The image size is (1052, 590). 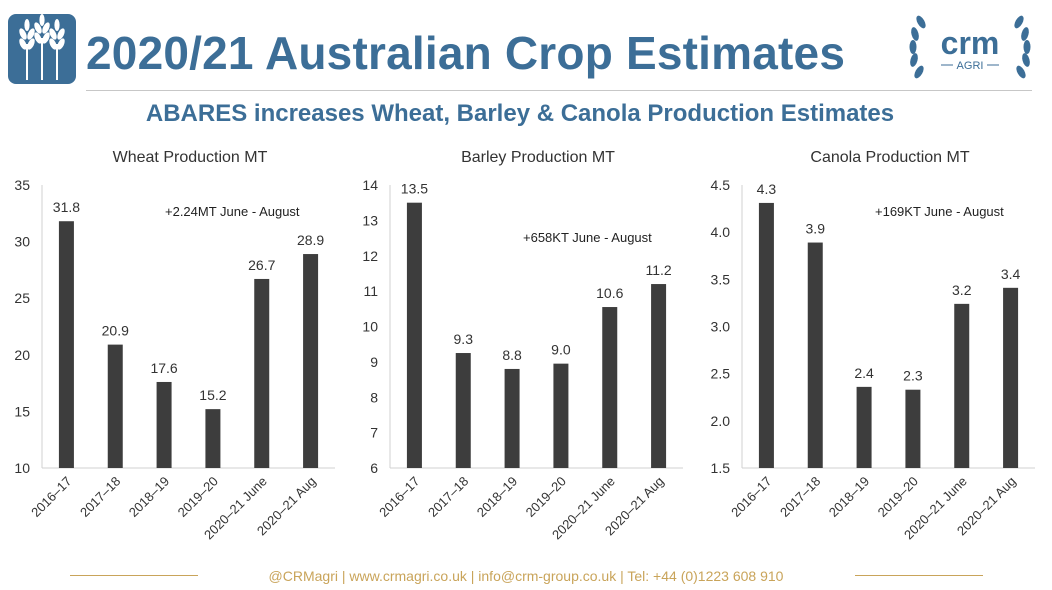 I want to click on y-tick-label: 8, so click(x=374, y=397).